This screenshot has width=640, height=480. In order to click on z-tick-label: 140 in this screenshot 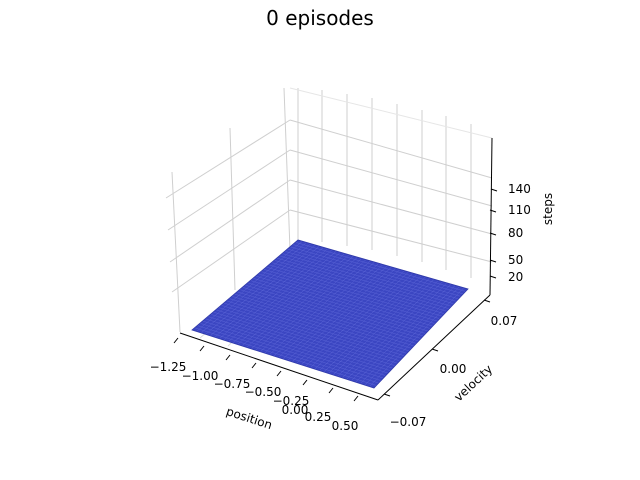, I will do `click(519, 189)`.